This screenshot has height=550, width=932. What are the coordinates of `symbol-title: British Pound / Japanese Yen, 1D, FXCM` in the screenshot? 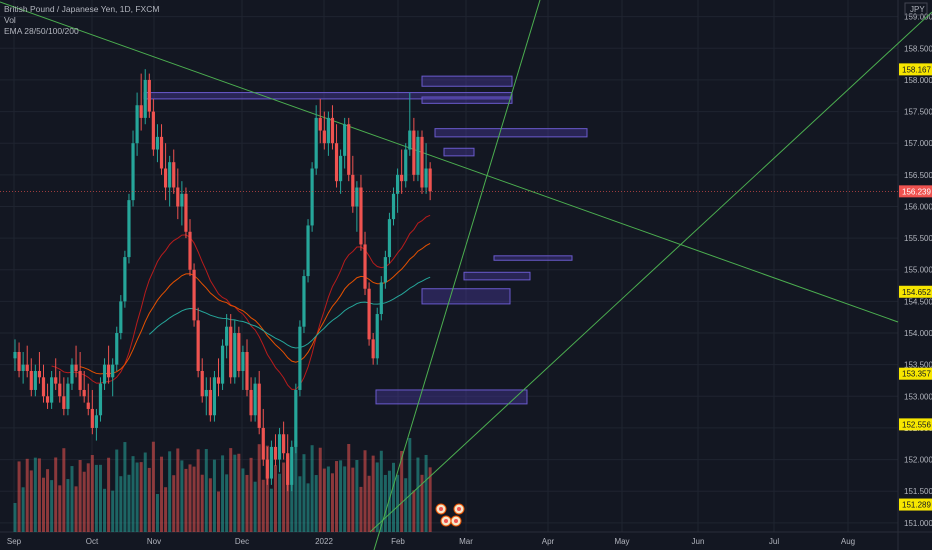 It's located at (82, 9).